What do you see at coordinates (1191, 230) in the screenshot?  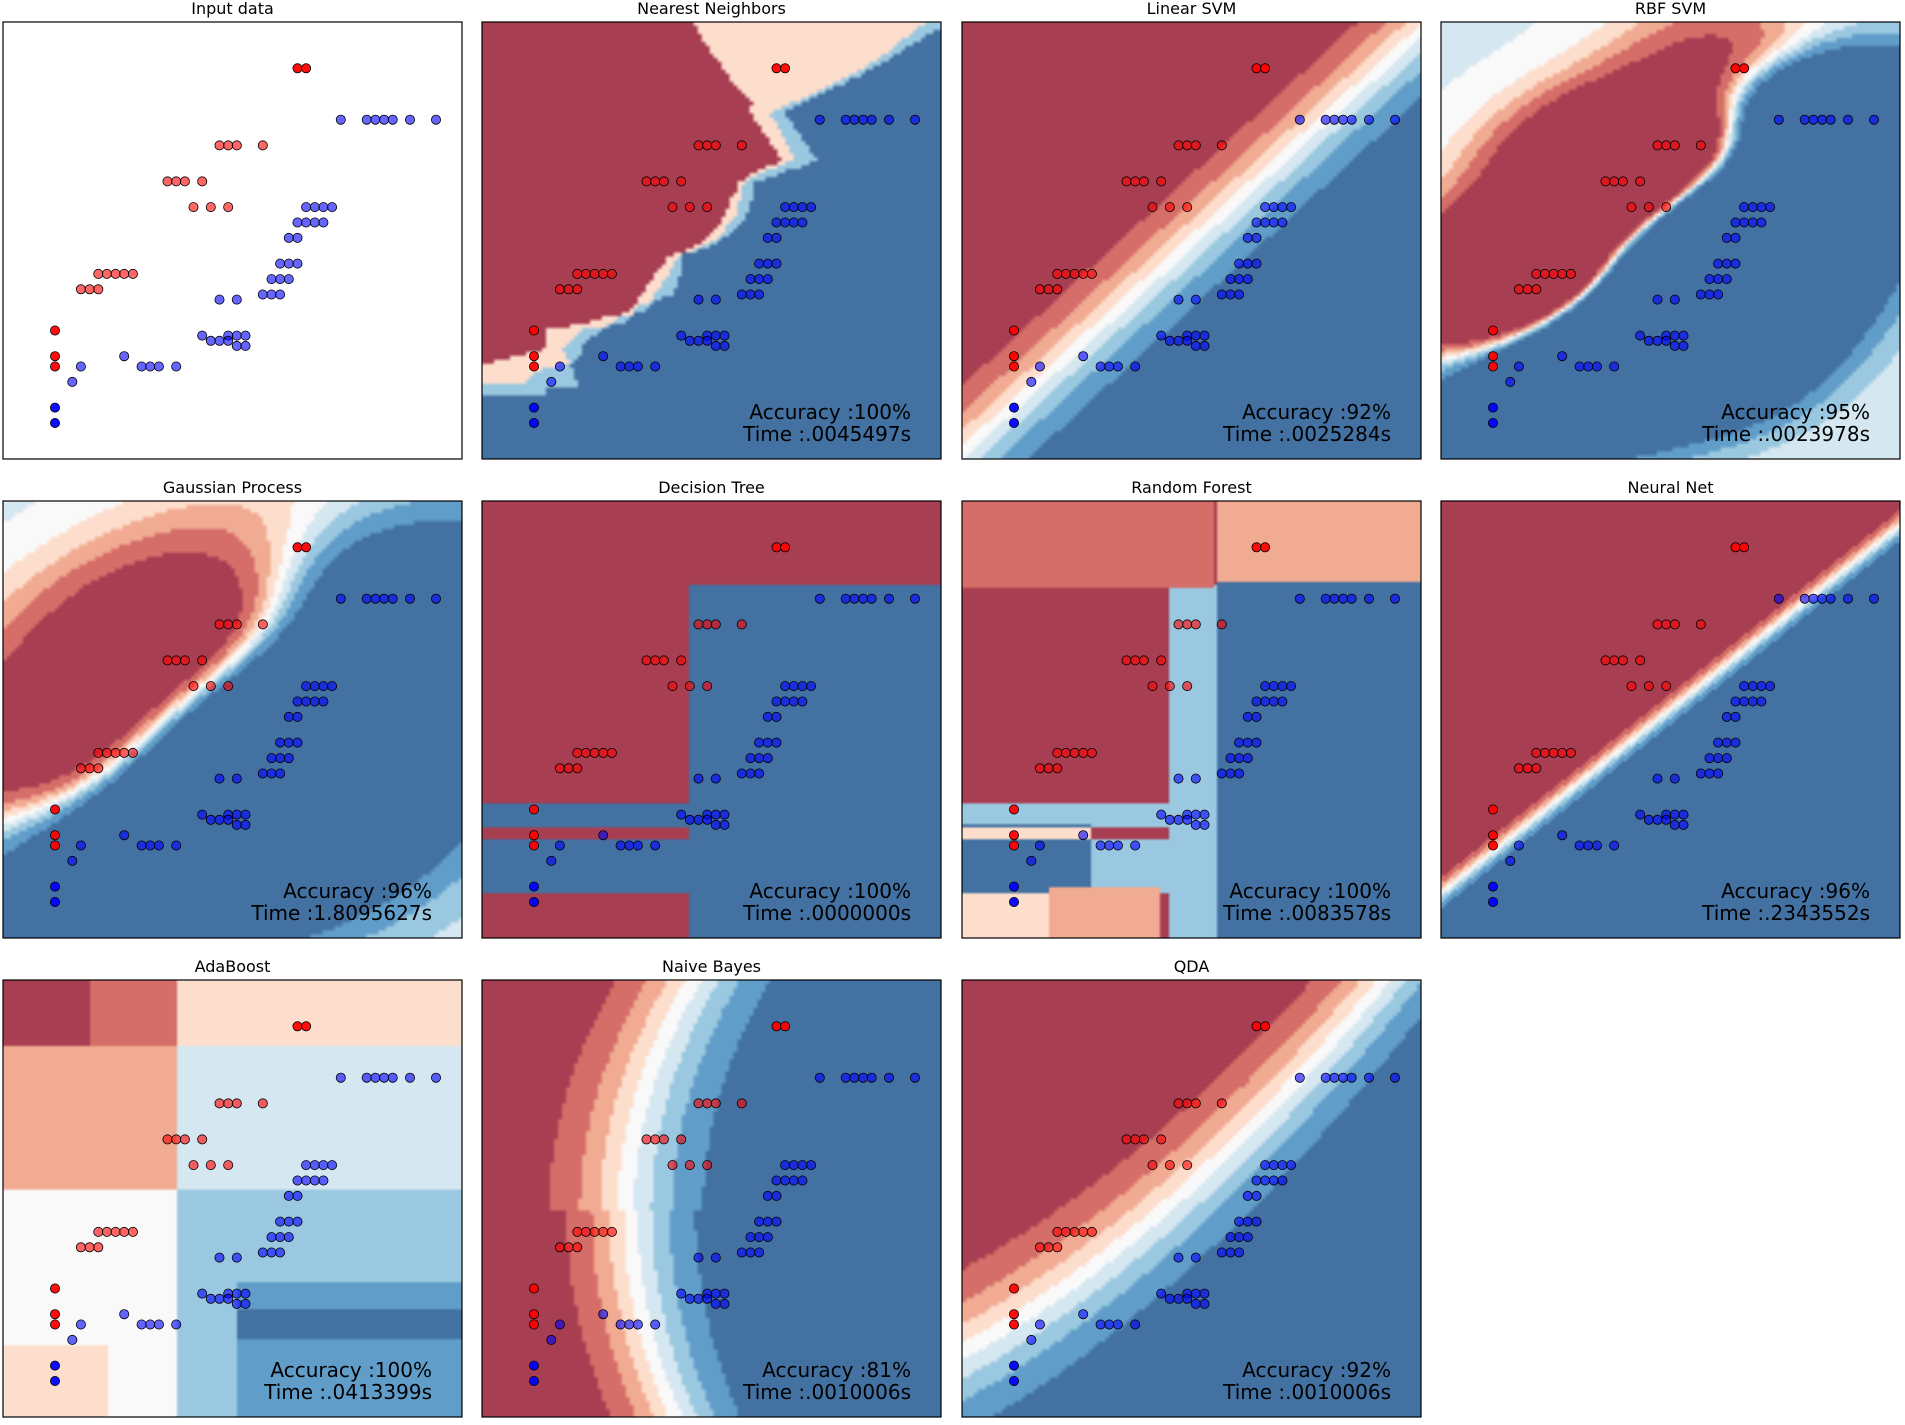 I see `chart-panel-3: Linear SVM Accuracy :92%Time :.0025284s` at bounding box center [1191, 230].